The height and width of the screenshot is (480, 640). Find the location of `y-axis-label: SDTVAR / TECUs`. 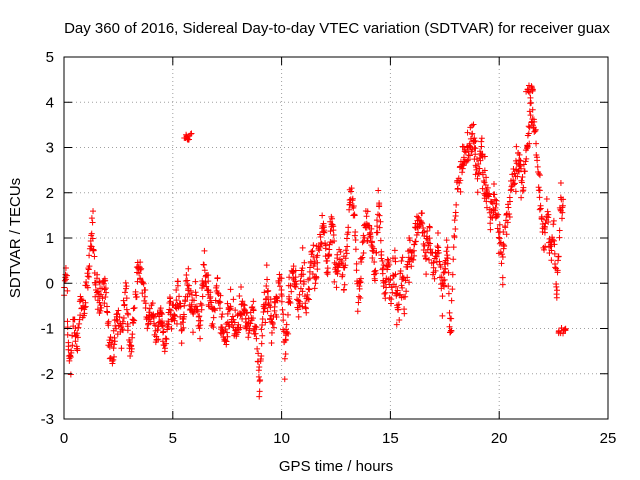

y-axis-label: SDTVAR / TECUs is located at coordinates (15, 238).